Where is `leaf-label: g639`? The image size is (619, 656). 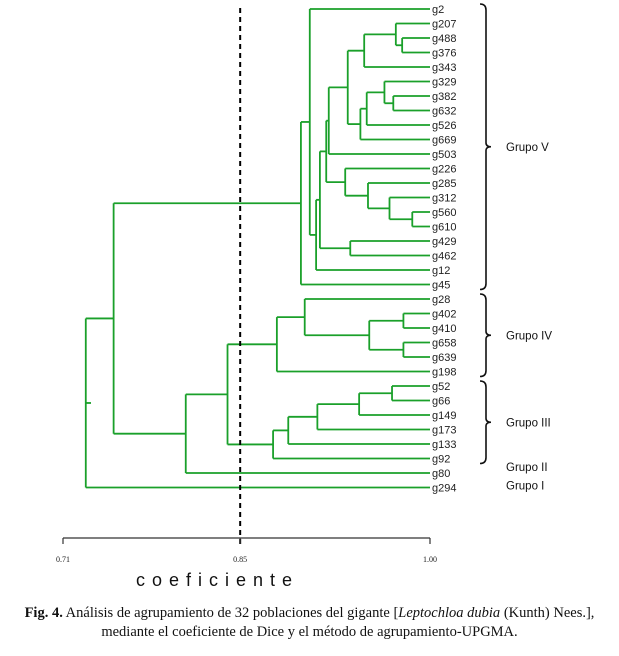 leaf-label: g639 is located at coordinates (444, 358).